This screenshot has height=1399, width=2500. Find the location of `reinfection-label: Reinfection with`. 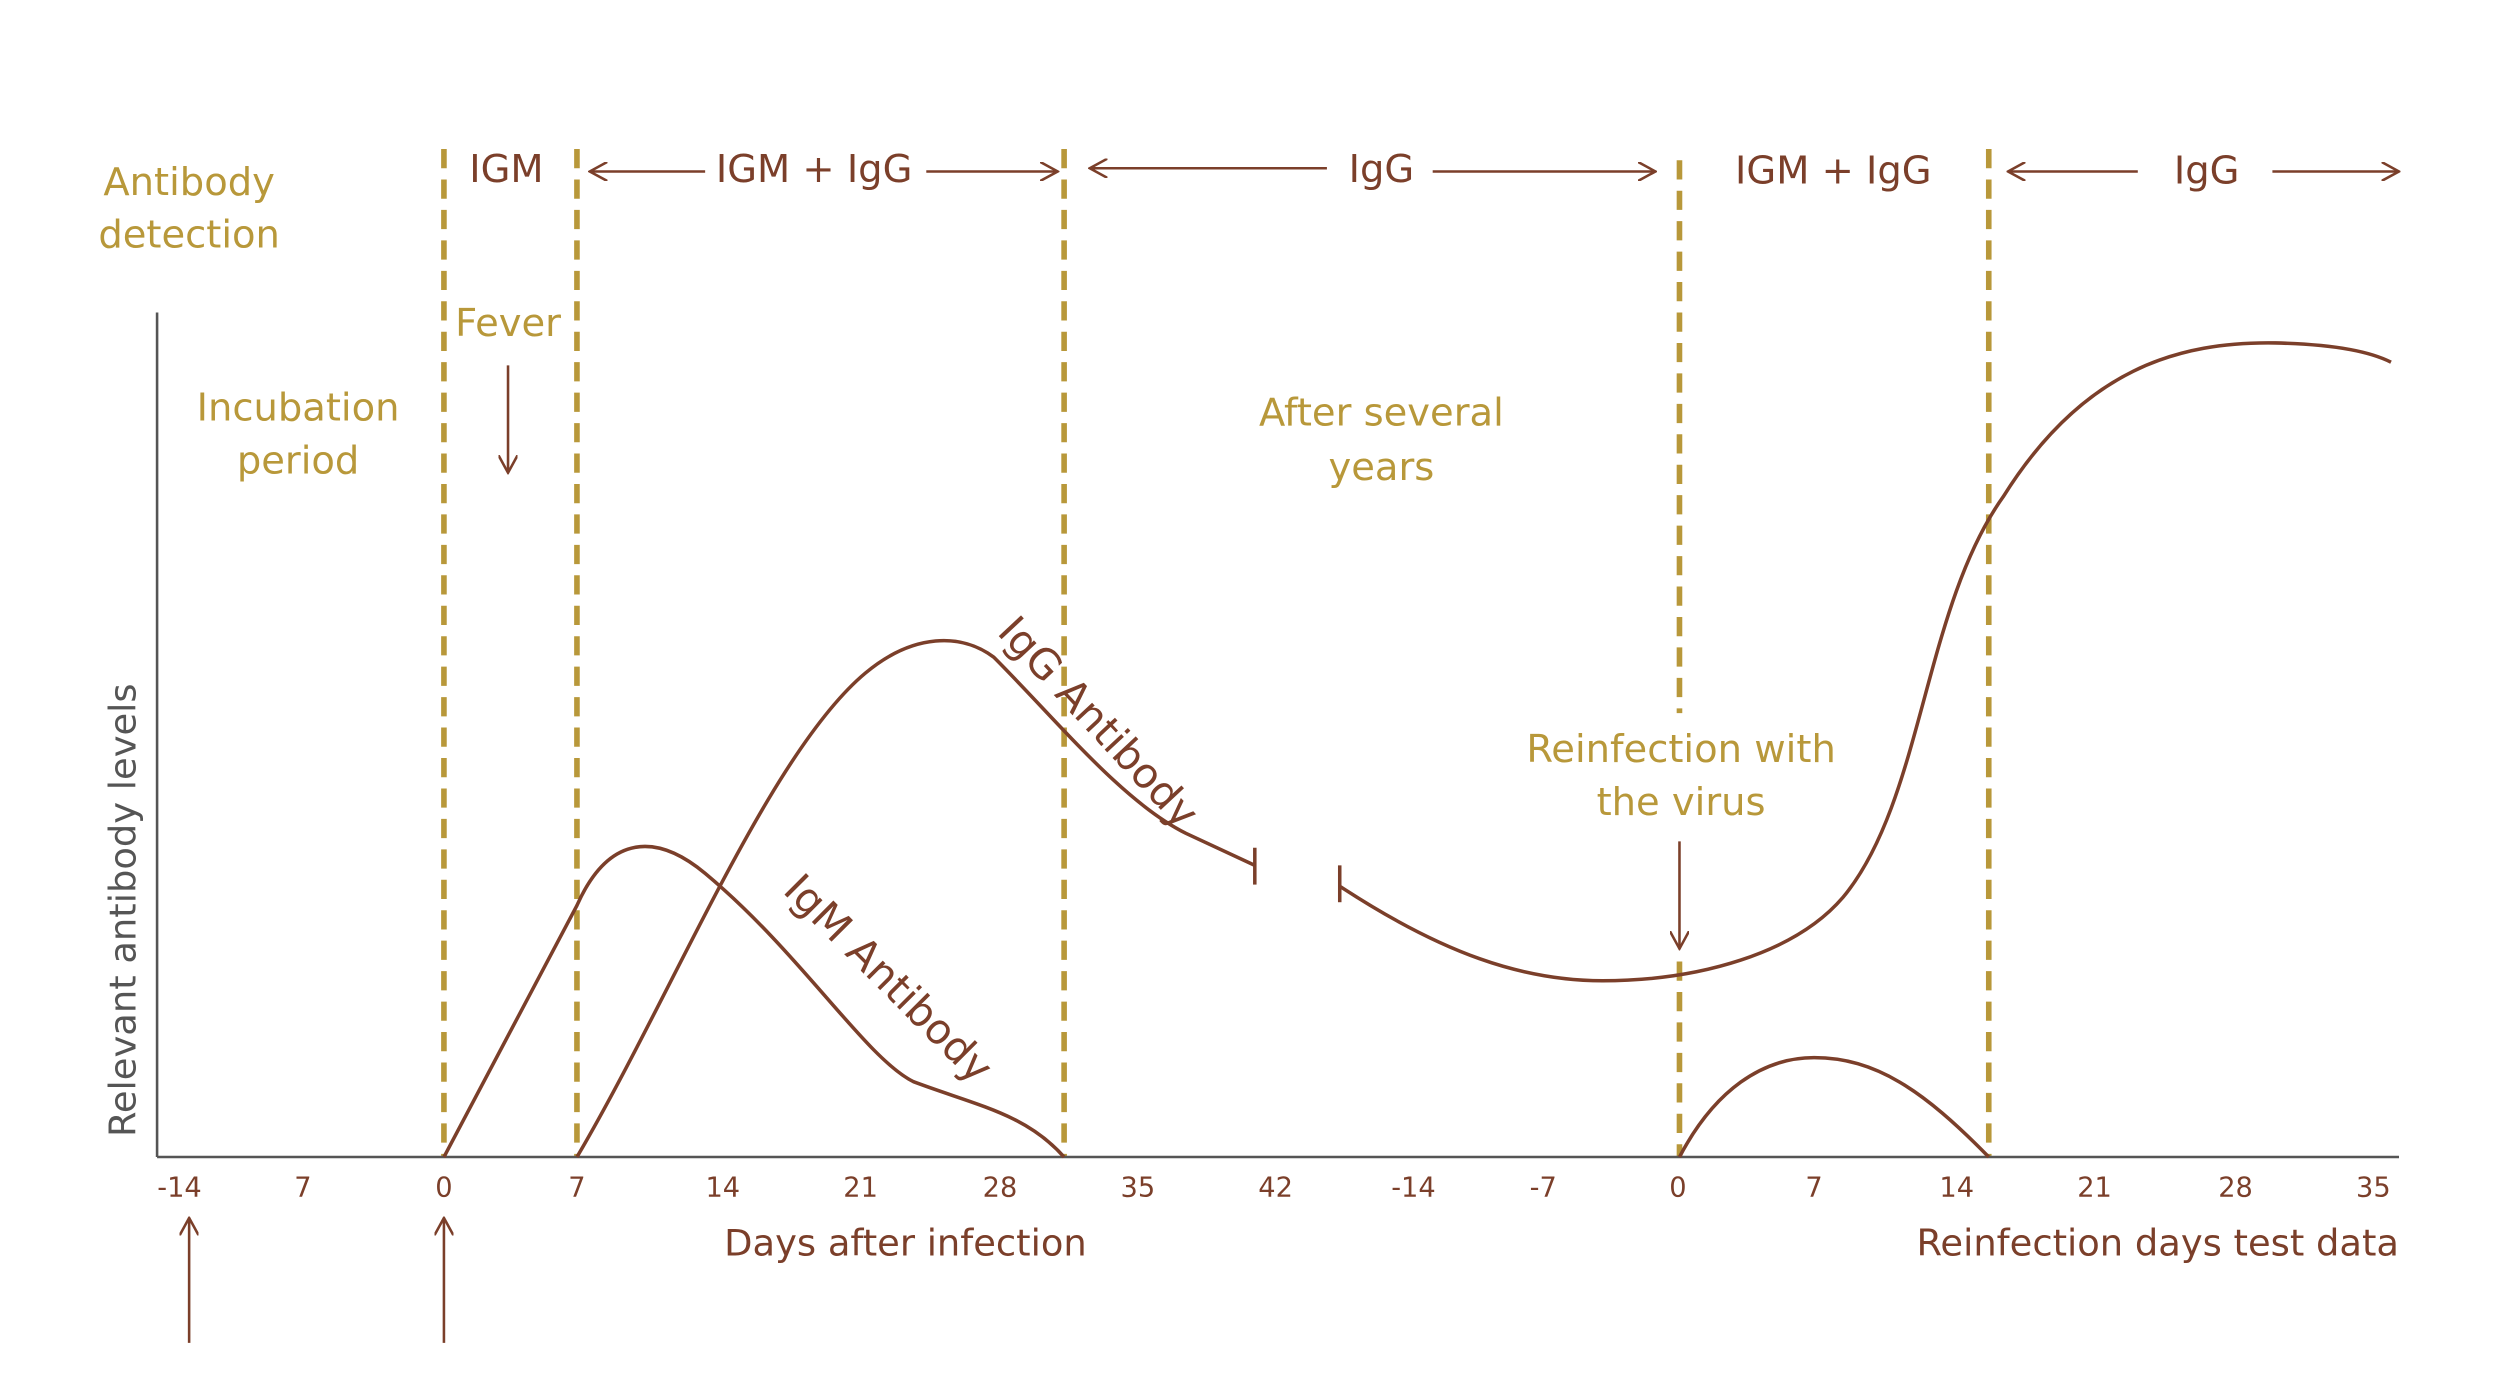

reinfection-label: Reinfection with is located at coordinates (1681, 749).